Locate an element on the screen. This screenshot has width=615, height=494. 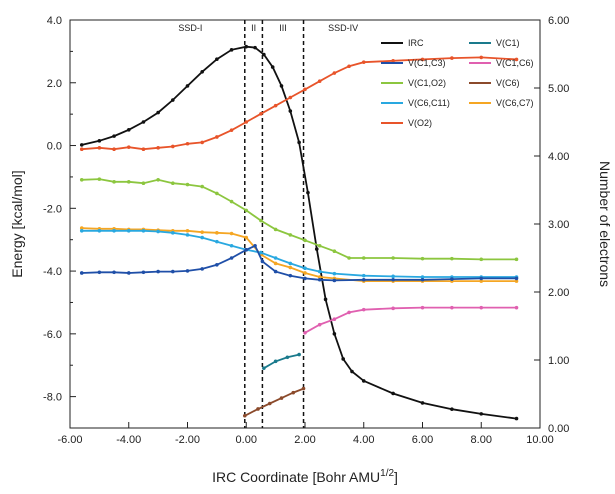
series-v-c6-c7- is located at coordinates (299, 254).